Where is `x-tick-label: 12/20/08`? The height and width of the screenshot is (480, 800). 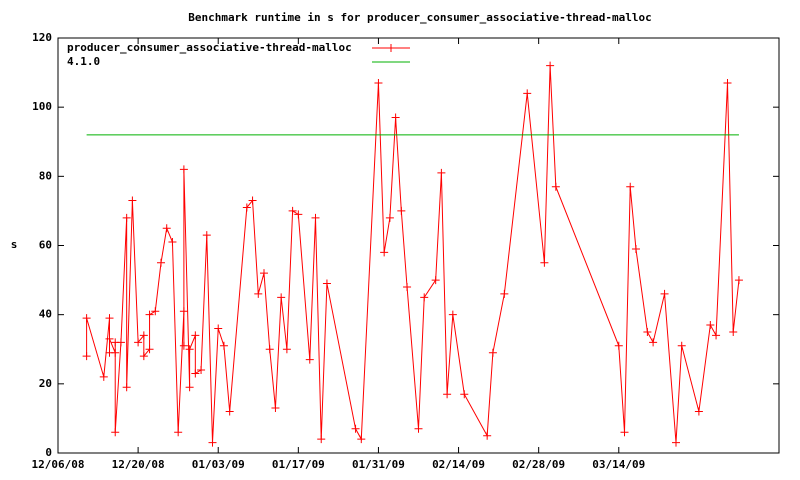
x-tick-label: 12/20/08 is located at coordinates (138, 464).